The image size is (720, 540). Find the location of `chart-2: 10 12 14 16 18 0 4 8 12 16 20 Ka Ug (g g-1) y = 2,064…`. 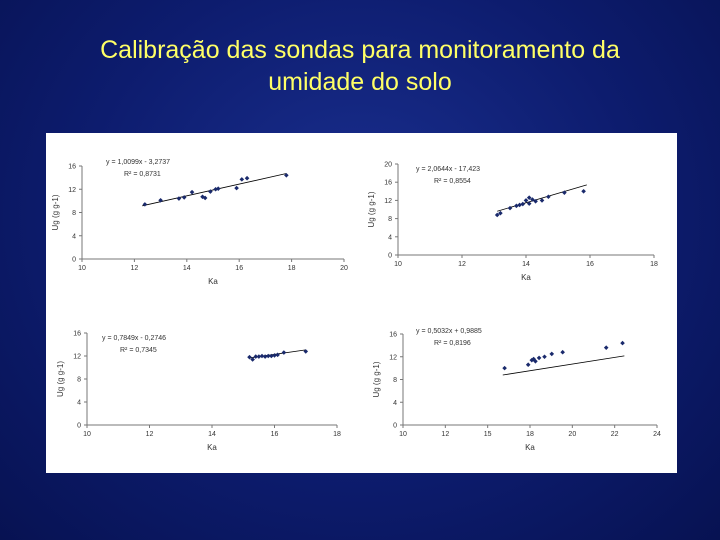

chart-2: 10 12 14 16 18 0 4 8 12 16 20 Ka Ug (g g-1) y = 2,064… is located at coordinates (512, 222).